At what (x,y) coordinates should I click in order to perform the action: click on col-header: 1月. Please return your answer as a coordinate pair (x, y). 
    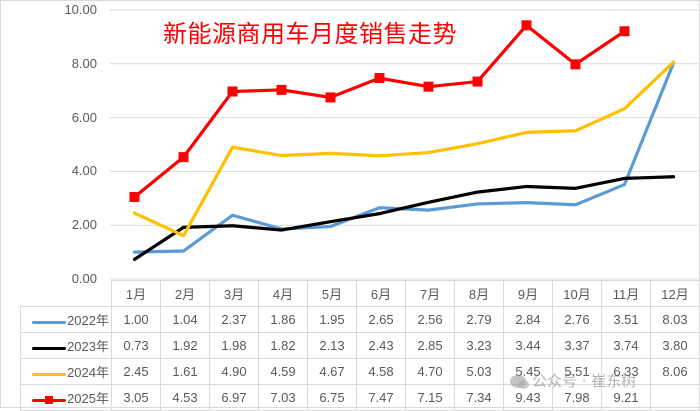
    Looking at the image, I should click on (136, 293).